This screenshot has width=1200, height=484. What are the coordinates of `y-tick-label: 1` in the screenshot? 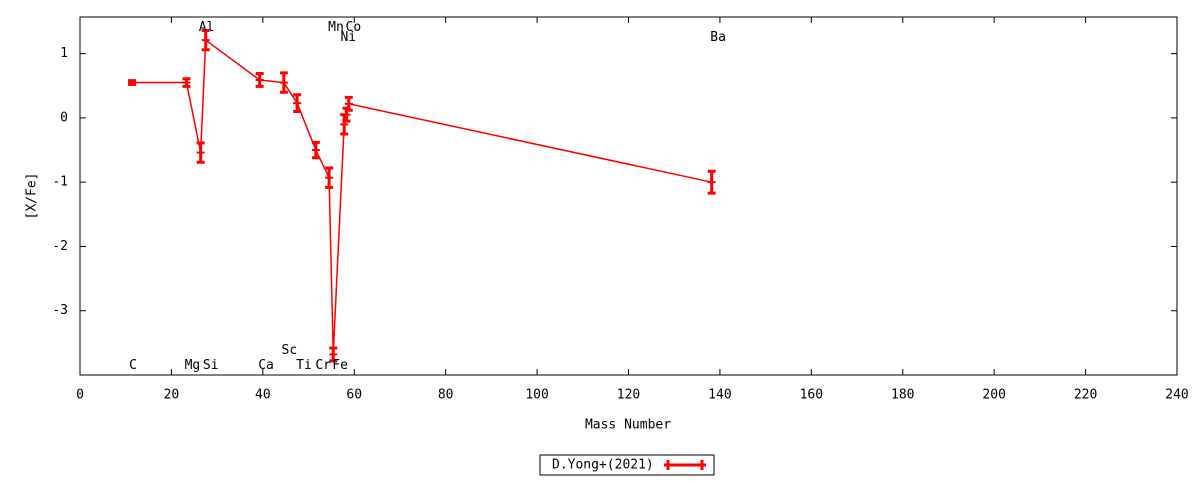 It's located at (64, 53).